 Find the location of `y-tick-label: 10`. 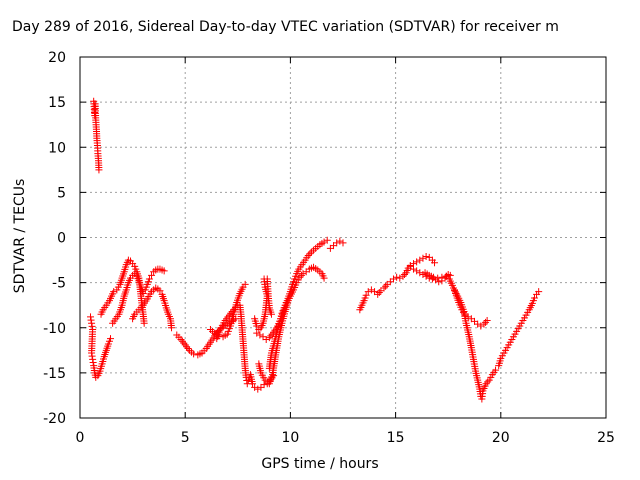

y-tick-label: 10 is located at coordinates (57, 148).